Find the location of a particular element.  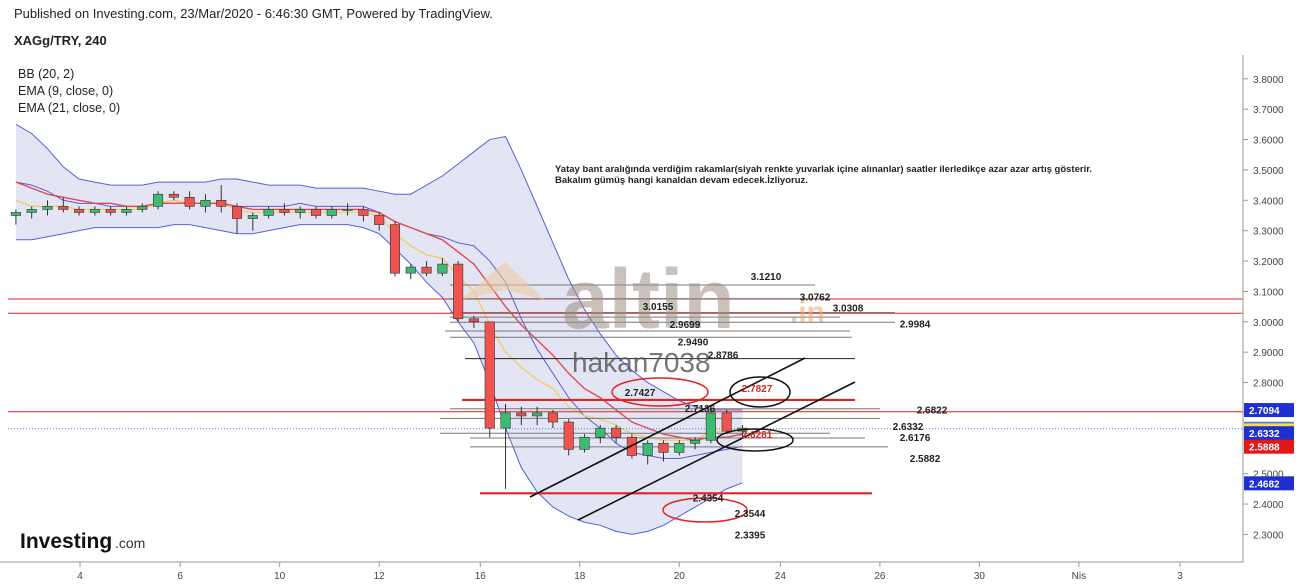

legend-entry: EMA (9, close, 0) is located at coordinates (65, 91).